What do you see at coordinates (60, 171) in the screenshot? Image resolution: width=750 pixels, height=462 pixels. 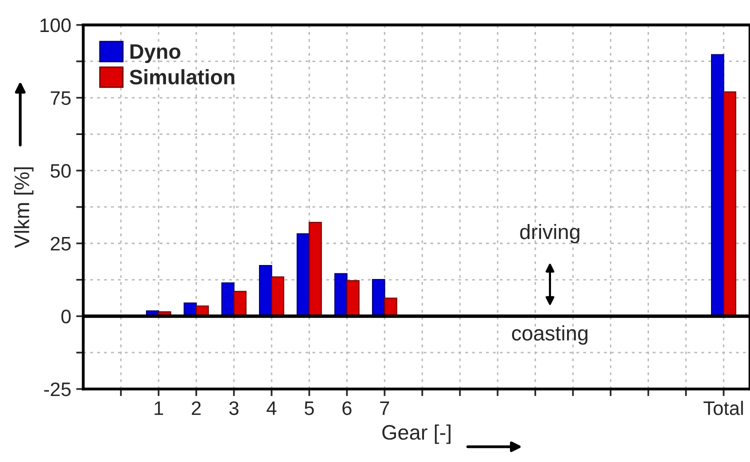 I see `y-tick-label: 50` at bounding box center [60, 171].